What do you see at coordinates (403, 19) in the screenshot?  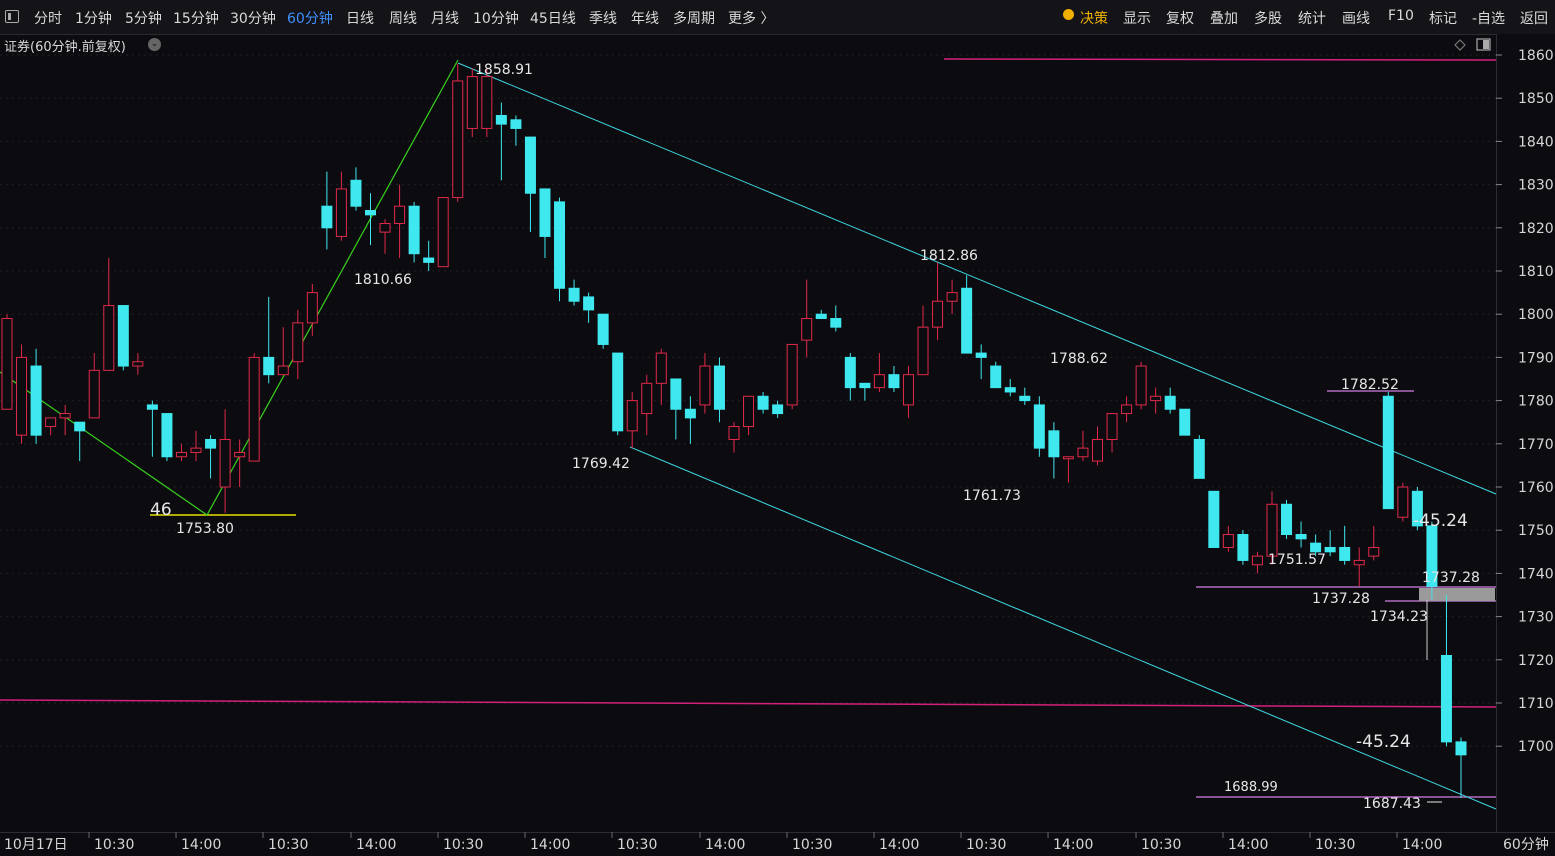 I see `toolbar-item: 周线` at bounding box center [403, 19].